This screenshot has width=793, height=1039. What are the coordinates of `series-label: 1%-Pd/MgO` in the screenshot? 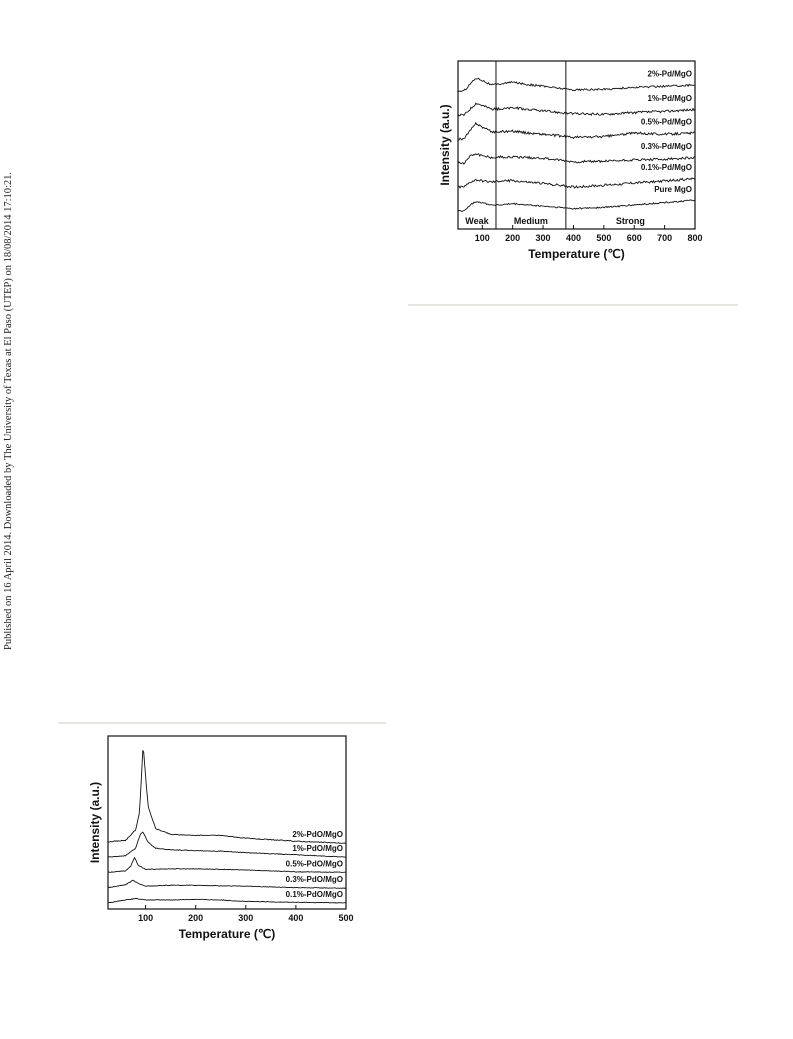 It's located at (670, 98).